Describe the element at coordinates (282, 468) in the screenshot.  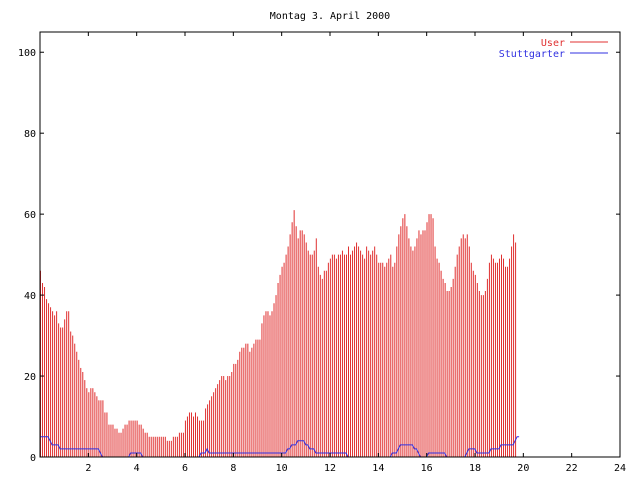
I see `x-tick-label: 10` at that location.